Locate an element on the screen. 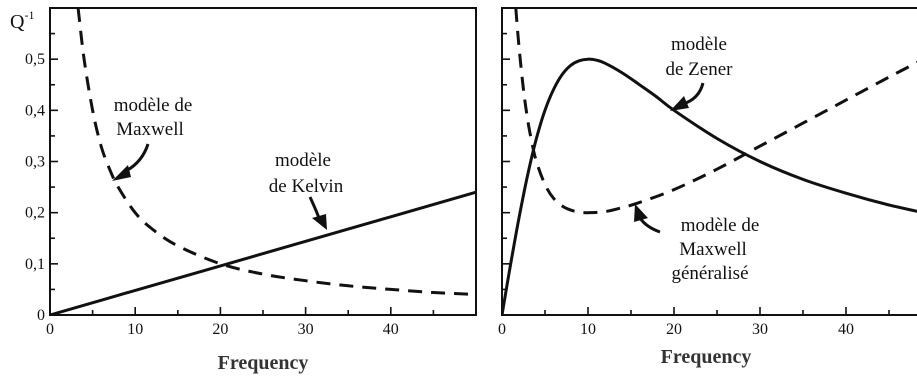 The height and width of the screenshot is (376, 917). y-tick-label: 0,4 is located at coordinates (35, 110).